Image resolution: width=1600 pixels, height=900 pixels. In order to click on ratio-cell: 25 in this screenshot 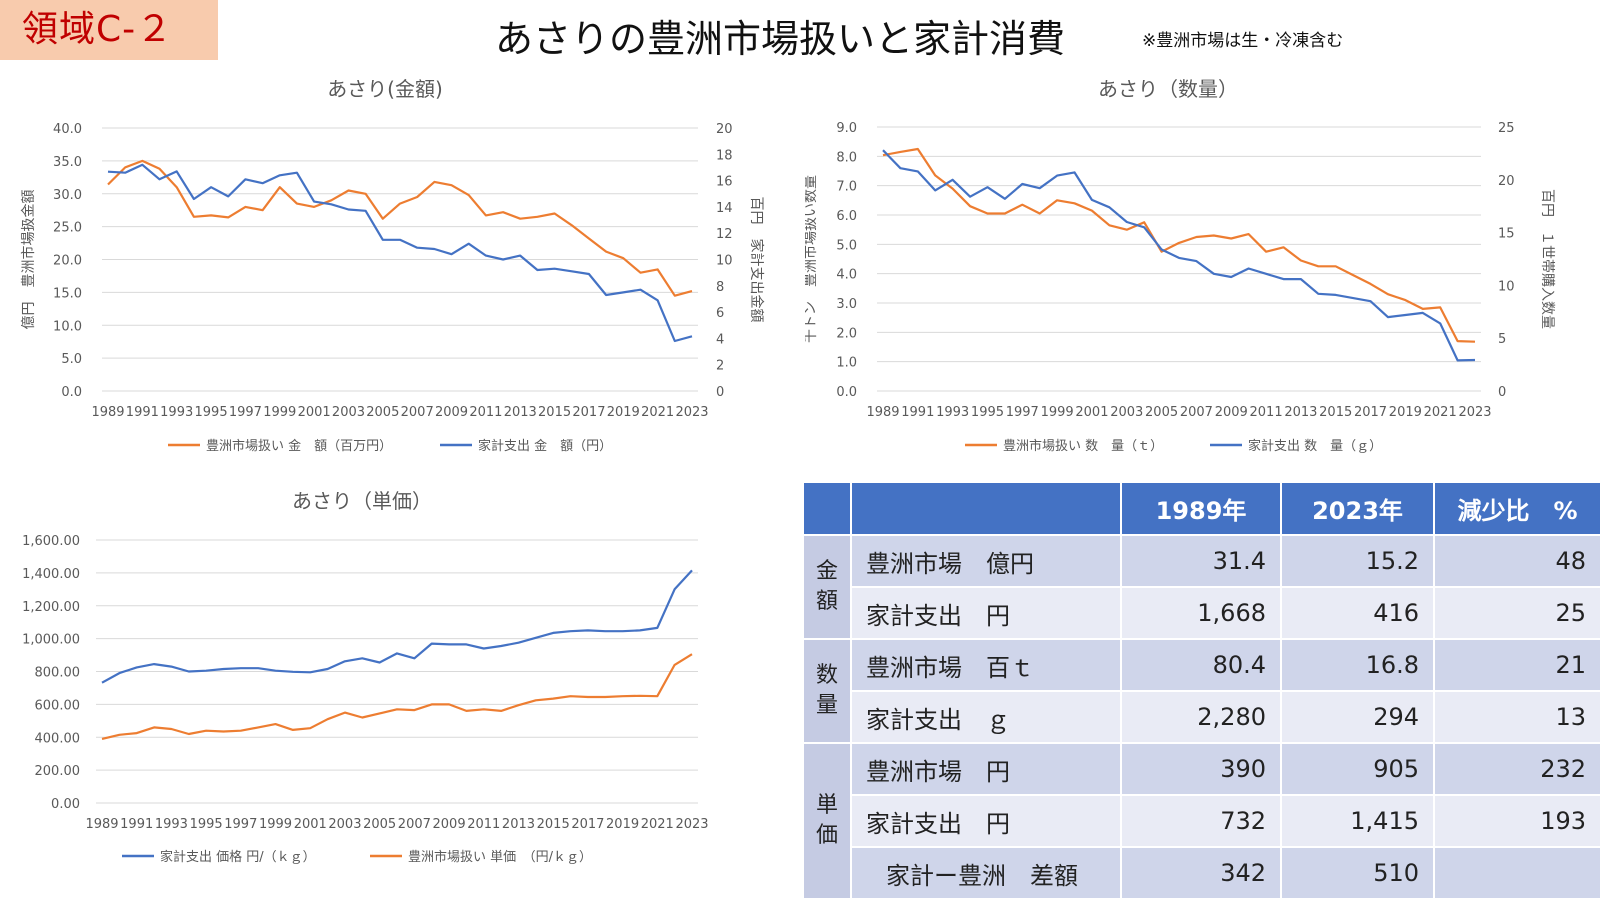, I will do `click(1516, 613)`.